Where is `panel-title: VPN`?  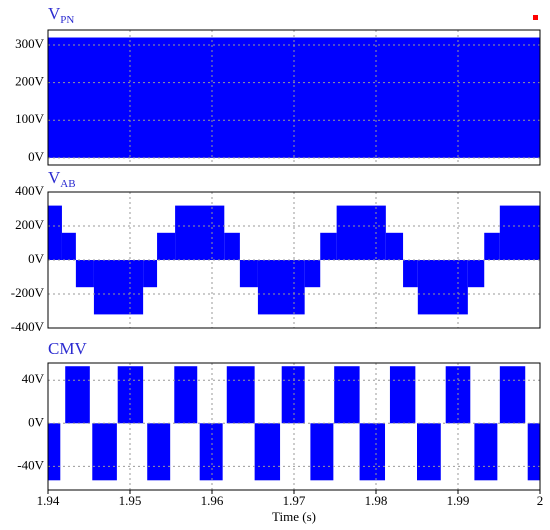 panel-title: VPN is located at coordinates (61, 15).